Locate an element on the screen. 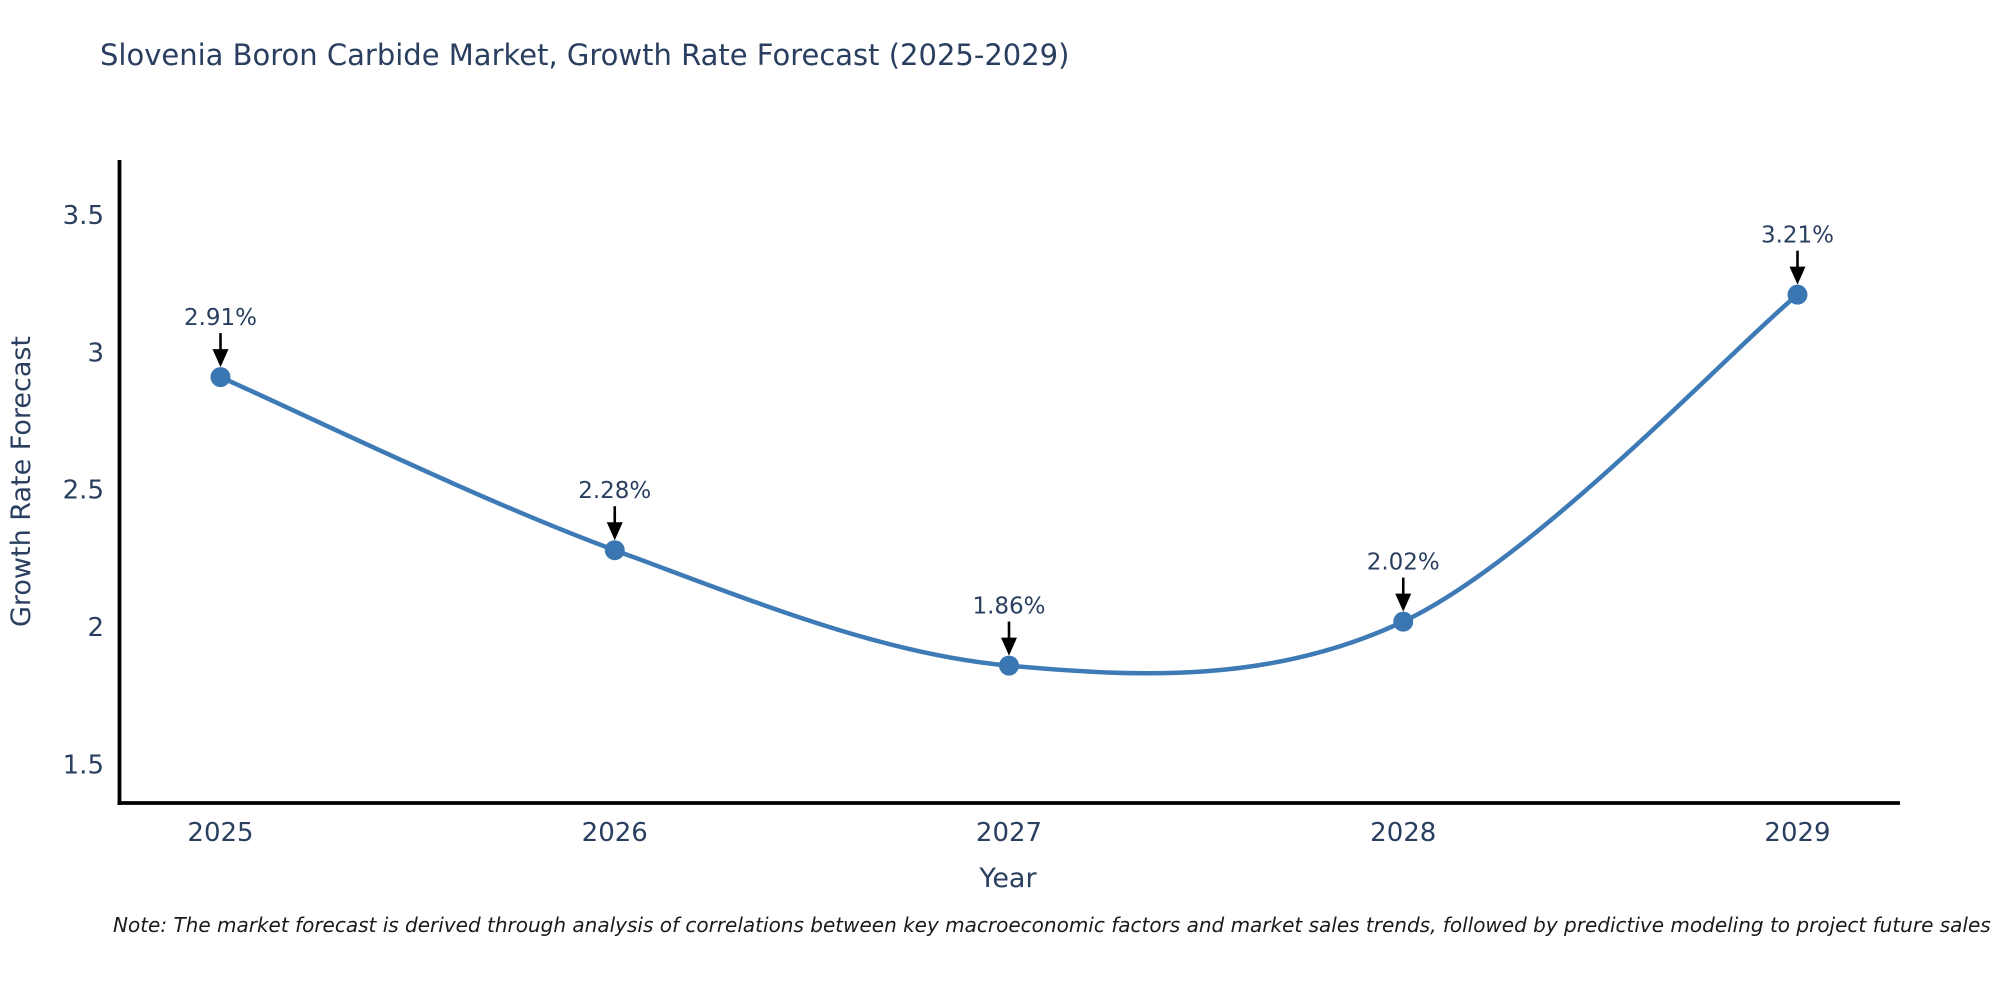  x-tick-label: 2026 is located at coordinates (615, 833).